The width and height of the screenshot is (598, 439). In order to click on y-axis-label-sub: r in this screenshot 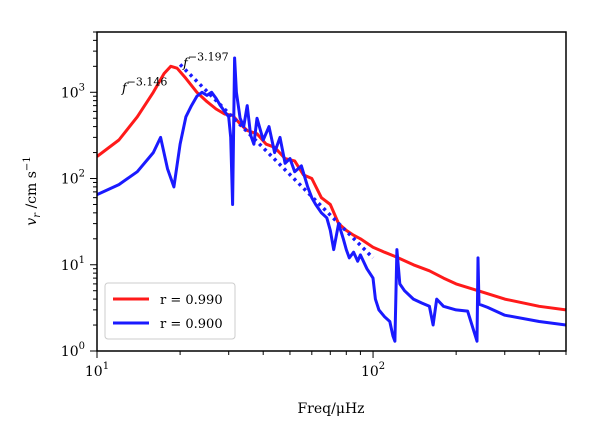, I will do `click(37, 215)`.